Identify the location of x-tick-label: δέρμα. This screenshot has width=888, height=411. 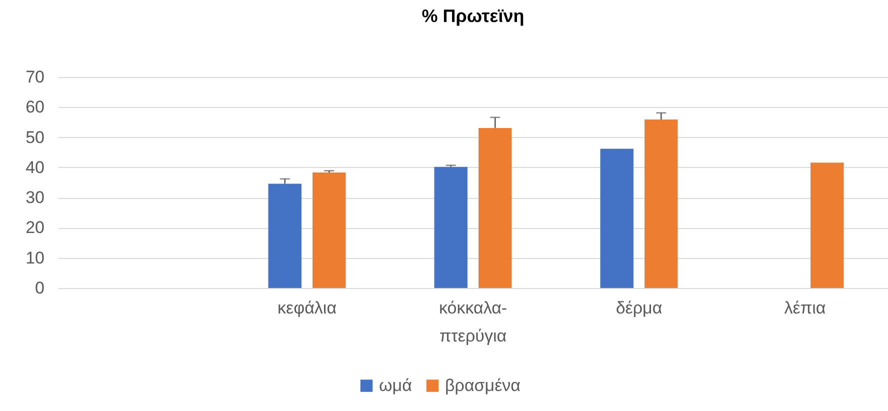
(639, 308).